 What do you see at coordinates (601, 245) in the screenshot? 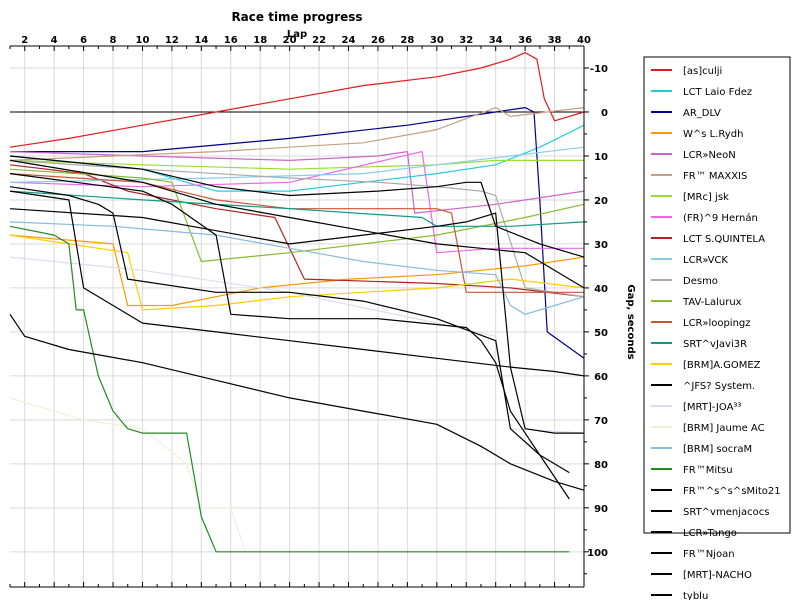
I see `y-tick-label: 30` at bounding box center [601, 245].